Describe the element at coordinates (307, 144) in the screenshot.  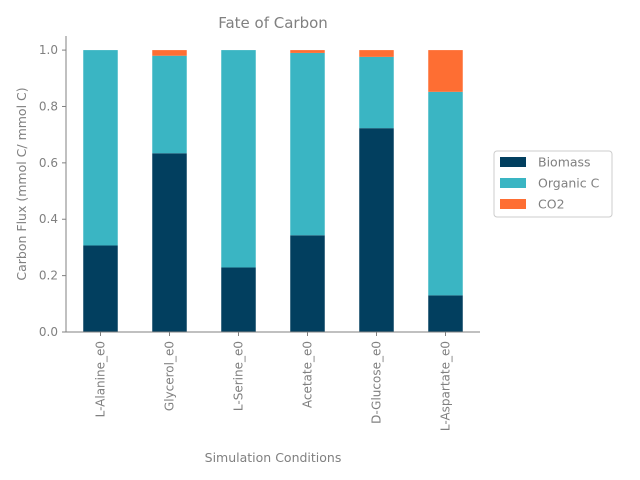
I see `bar-organic-c-acetate-e0` at that location.